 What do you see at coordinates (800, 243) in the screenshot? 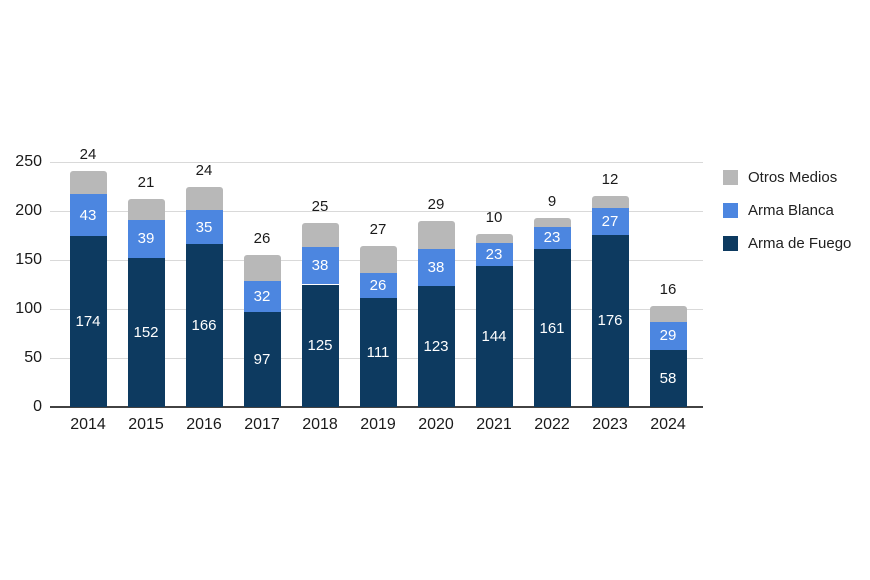
I see `legend-label: Arma de Fuego` at bounding box center [800, 243].